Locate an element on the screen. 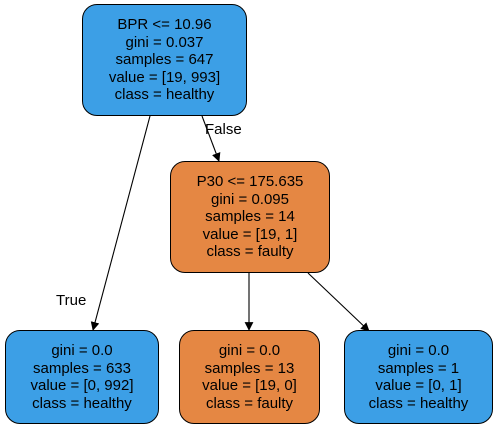 The image size is (497, 429). node-value-label: value = [0, 1] is located at coordinates (418, 385).